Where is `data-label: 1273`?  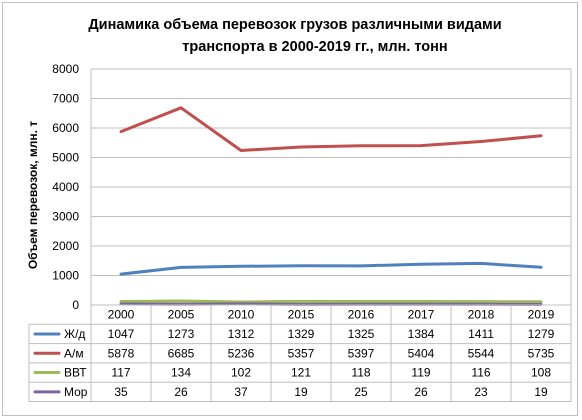
data-label: 1273 is located at coordinates (181, 334).